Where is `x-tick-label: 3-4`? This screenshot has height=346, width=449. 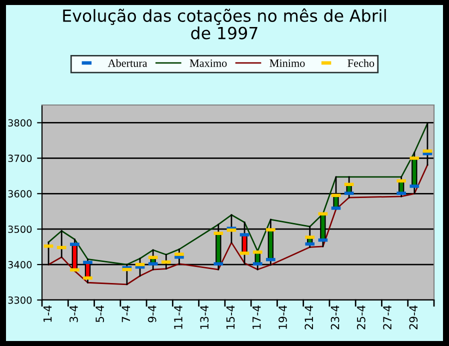 x-tick-label: 3-4 is located at coordinates (73, 313).